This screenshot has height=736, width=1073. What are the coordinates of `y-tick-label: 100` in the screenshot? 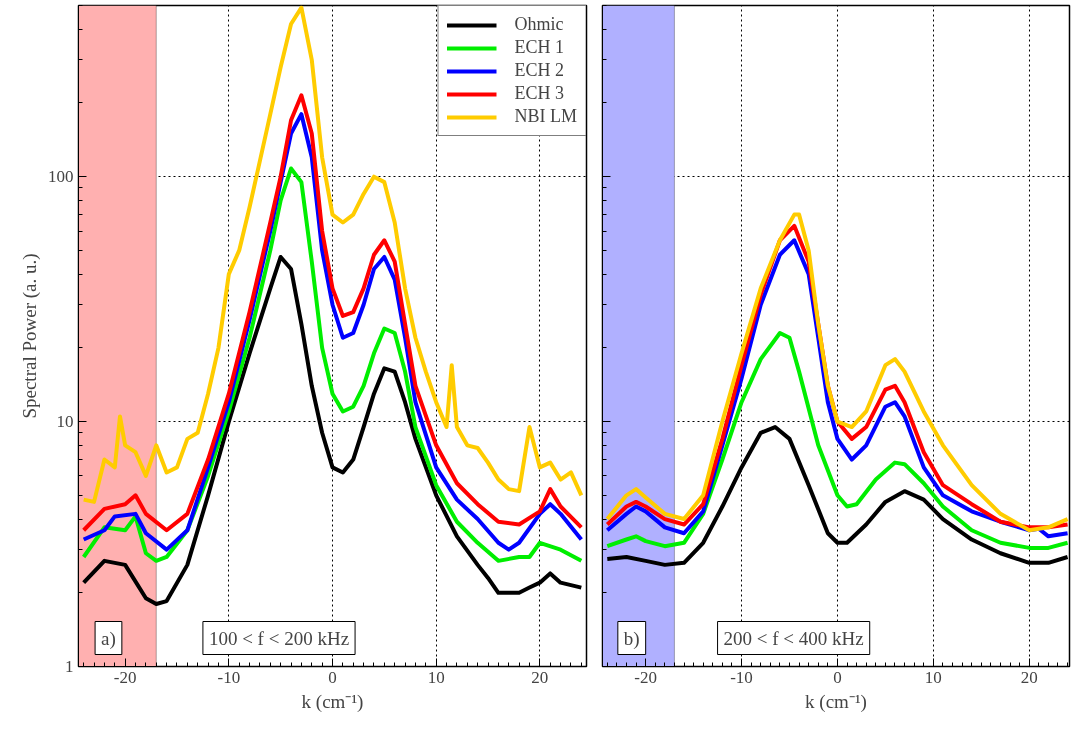 It's located at (61, 177).